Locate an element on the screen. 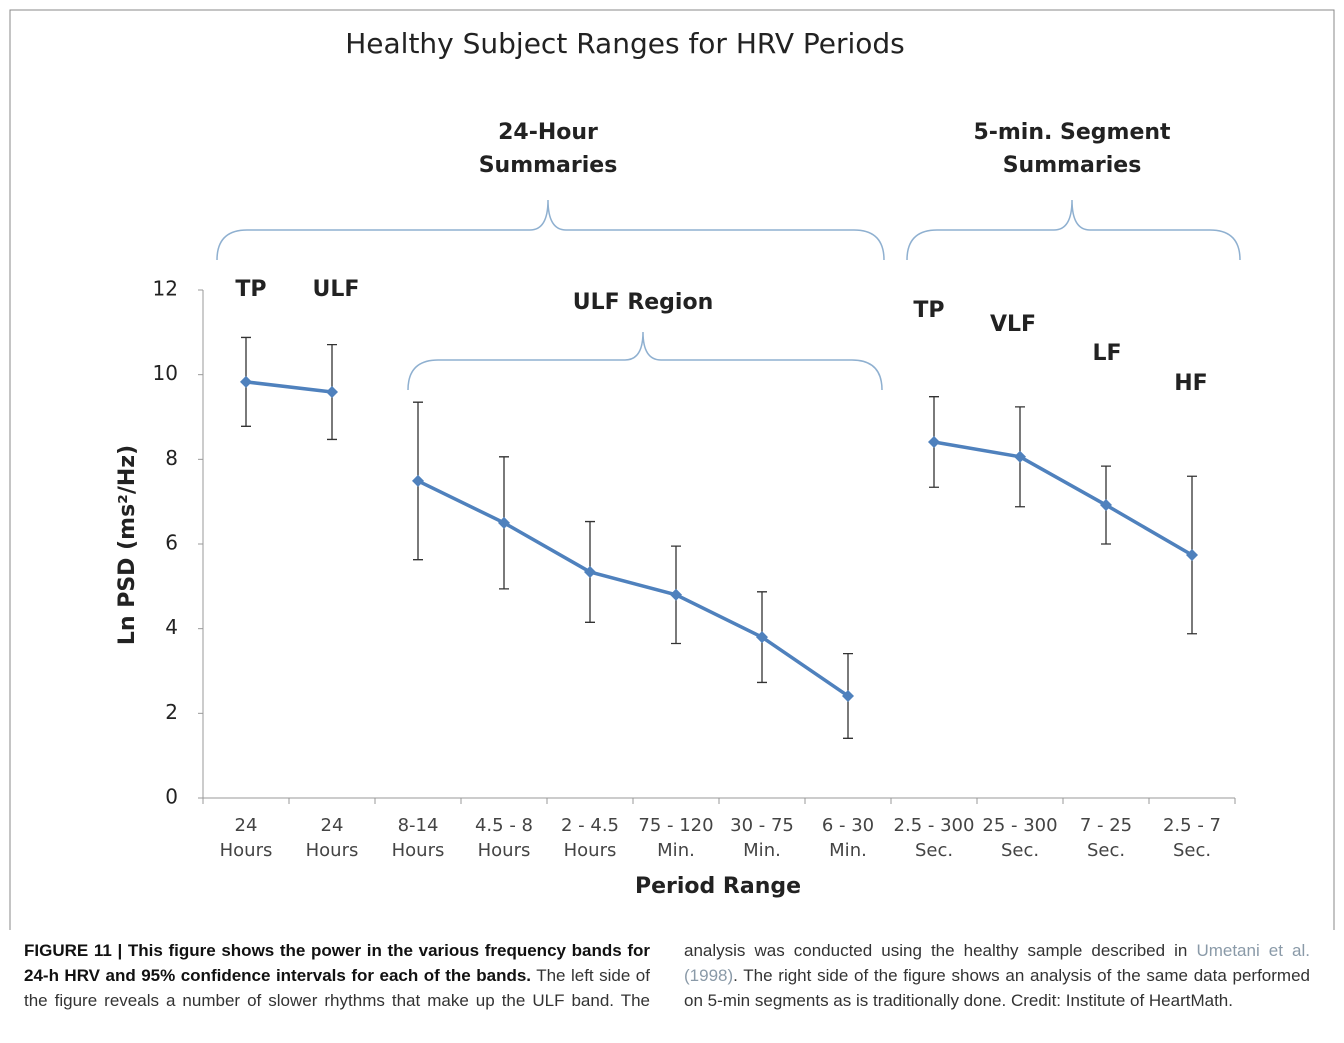  annotation: VLF is located at coordinates (1013, 324).